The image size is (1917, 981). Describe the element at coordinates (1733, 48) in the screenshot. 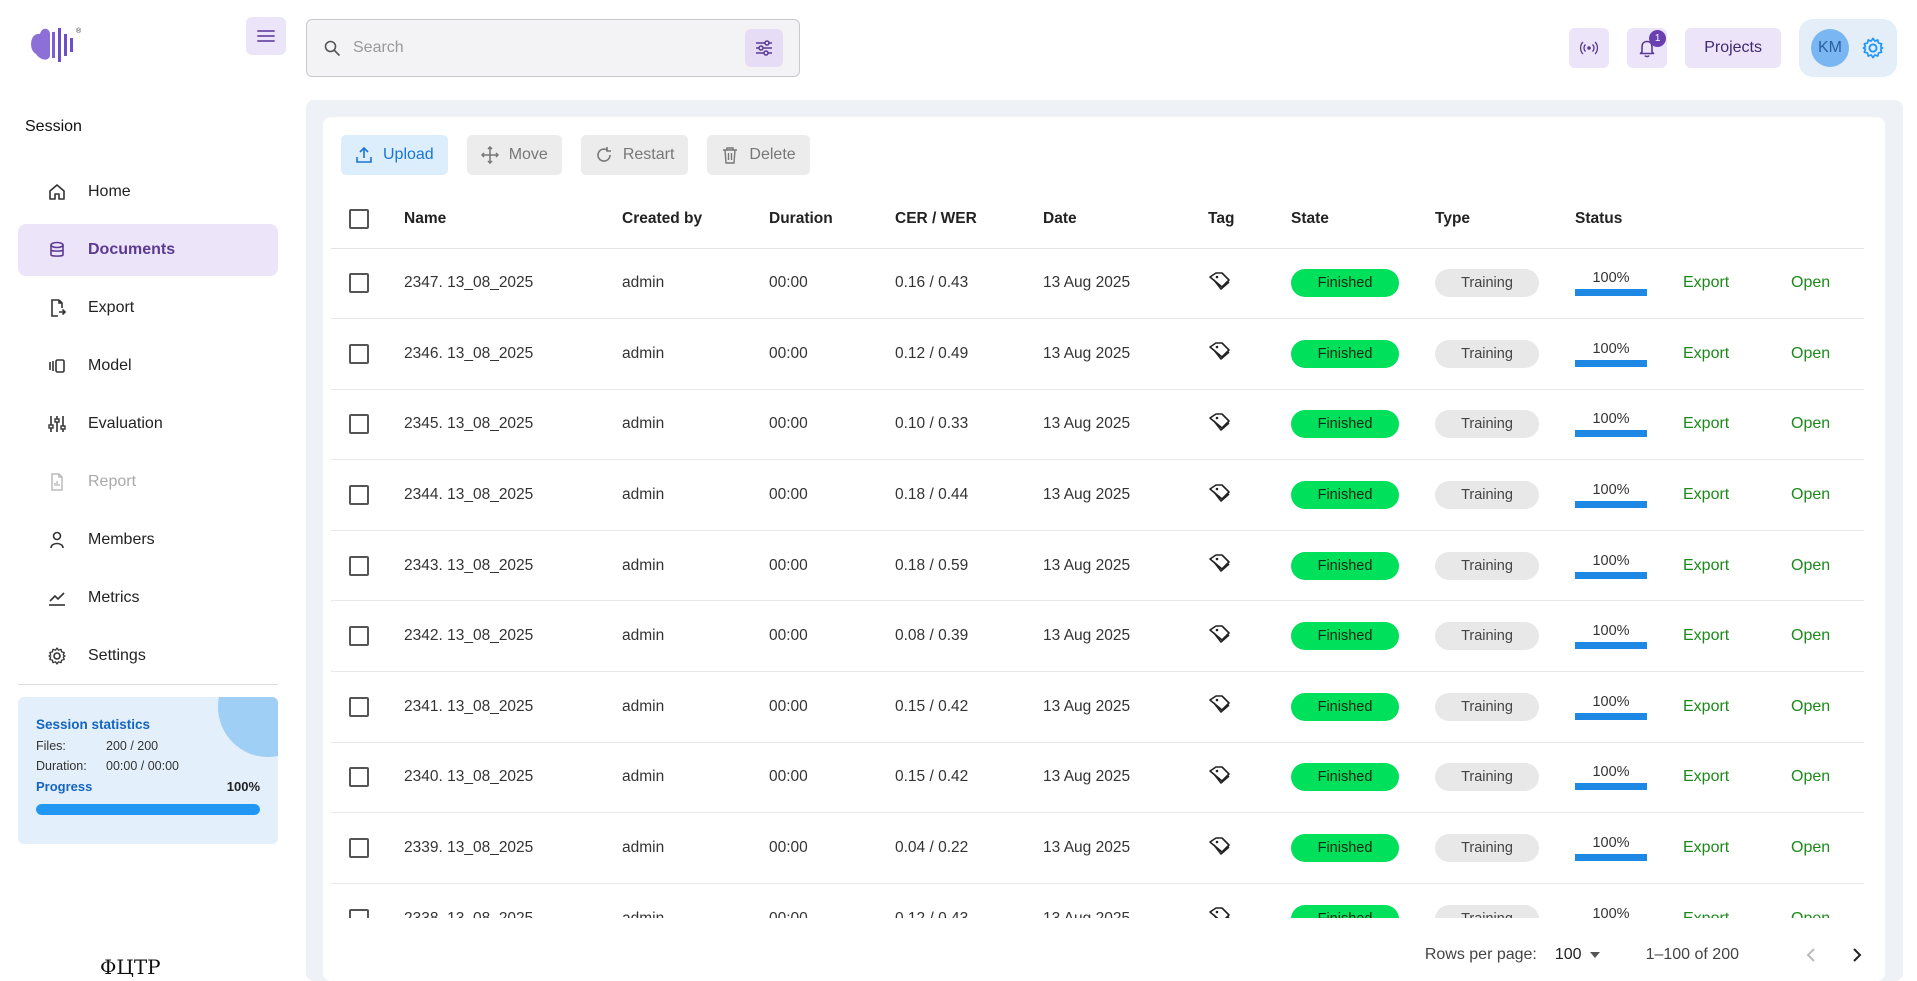

I see `projects-button: Projects` at that location.